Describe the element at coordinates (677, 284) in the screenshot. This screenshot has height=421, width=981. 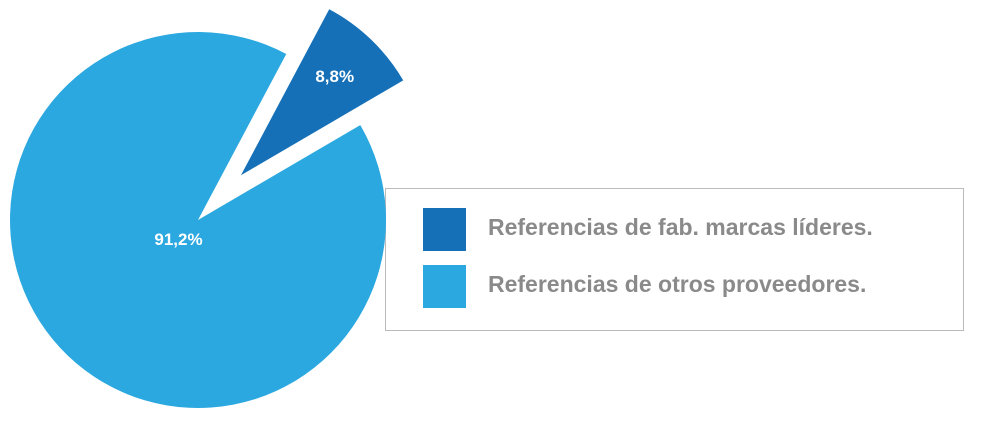
I see `legend-label: Referencias de otros proveedores.` at that location.